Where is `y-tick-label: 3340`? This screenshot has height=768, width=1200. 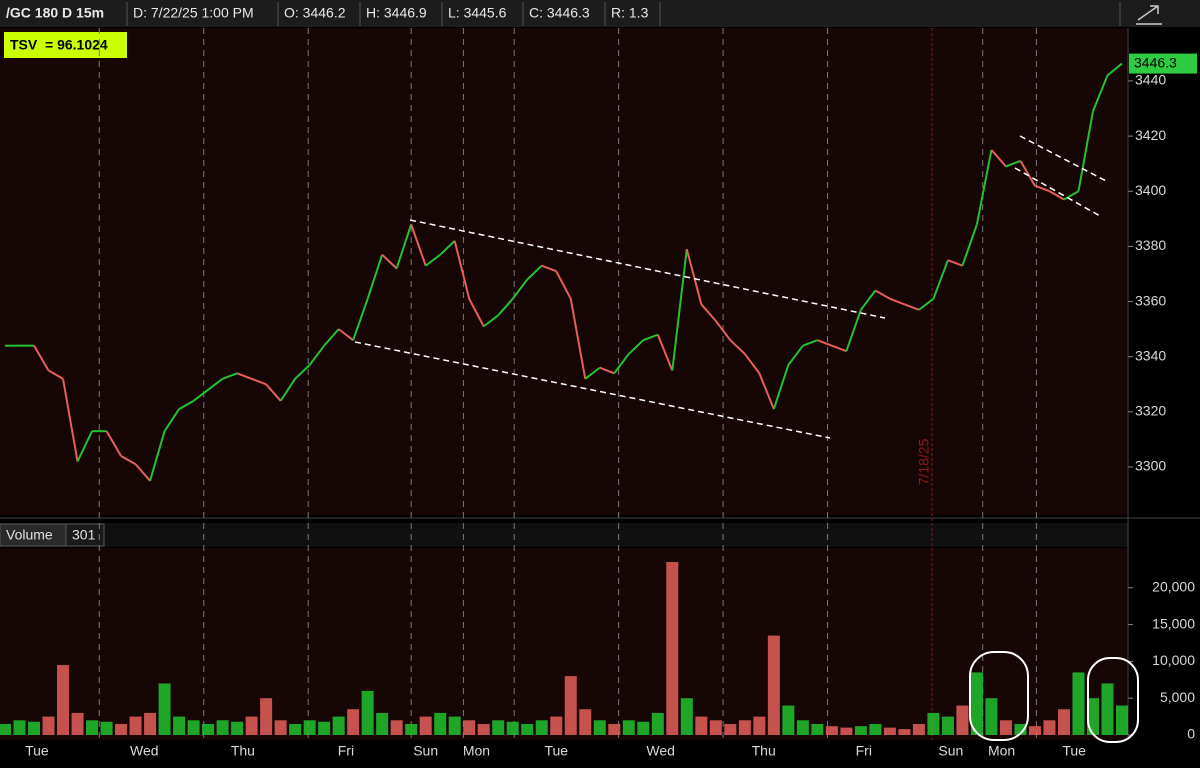
y-tick-label: 3340 is located at coordinates (1150, 355).